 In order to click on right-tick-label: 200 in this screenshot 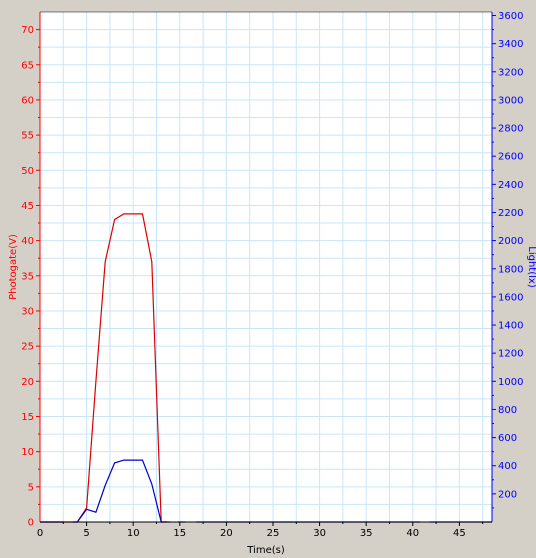, I will do `click(507, 494)`.